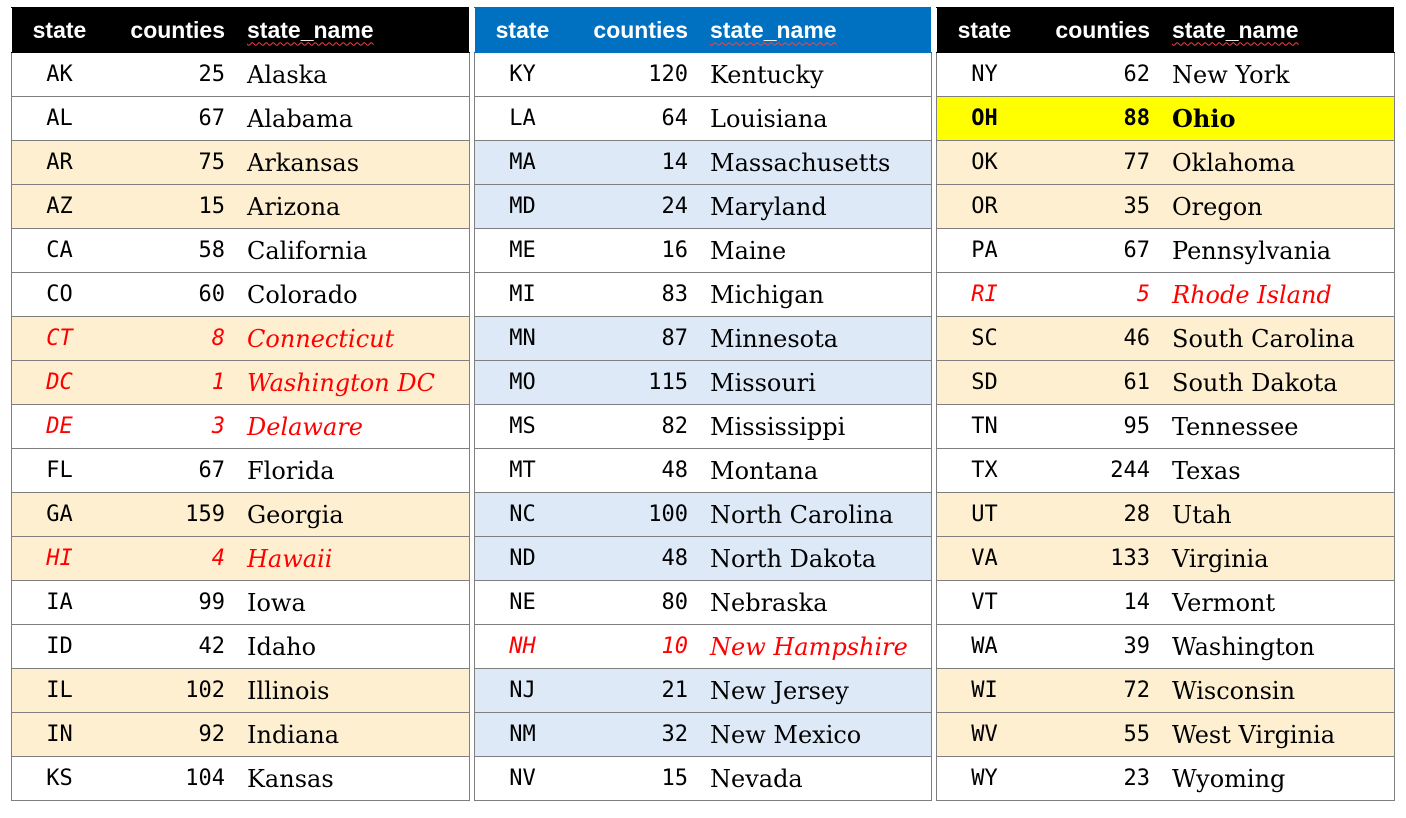 This screenshot has width=1406, height=818. I want to click on state-code-cell: IA, so click(59, 602).